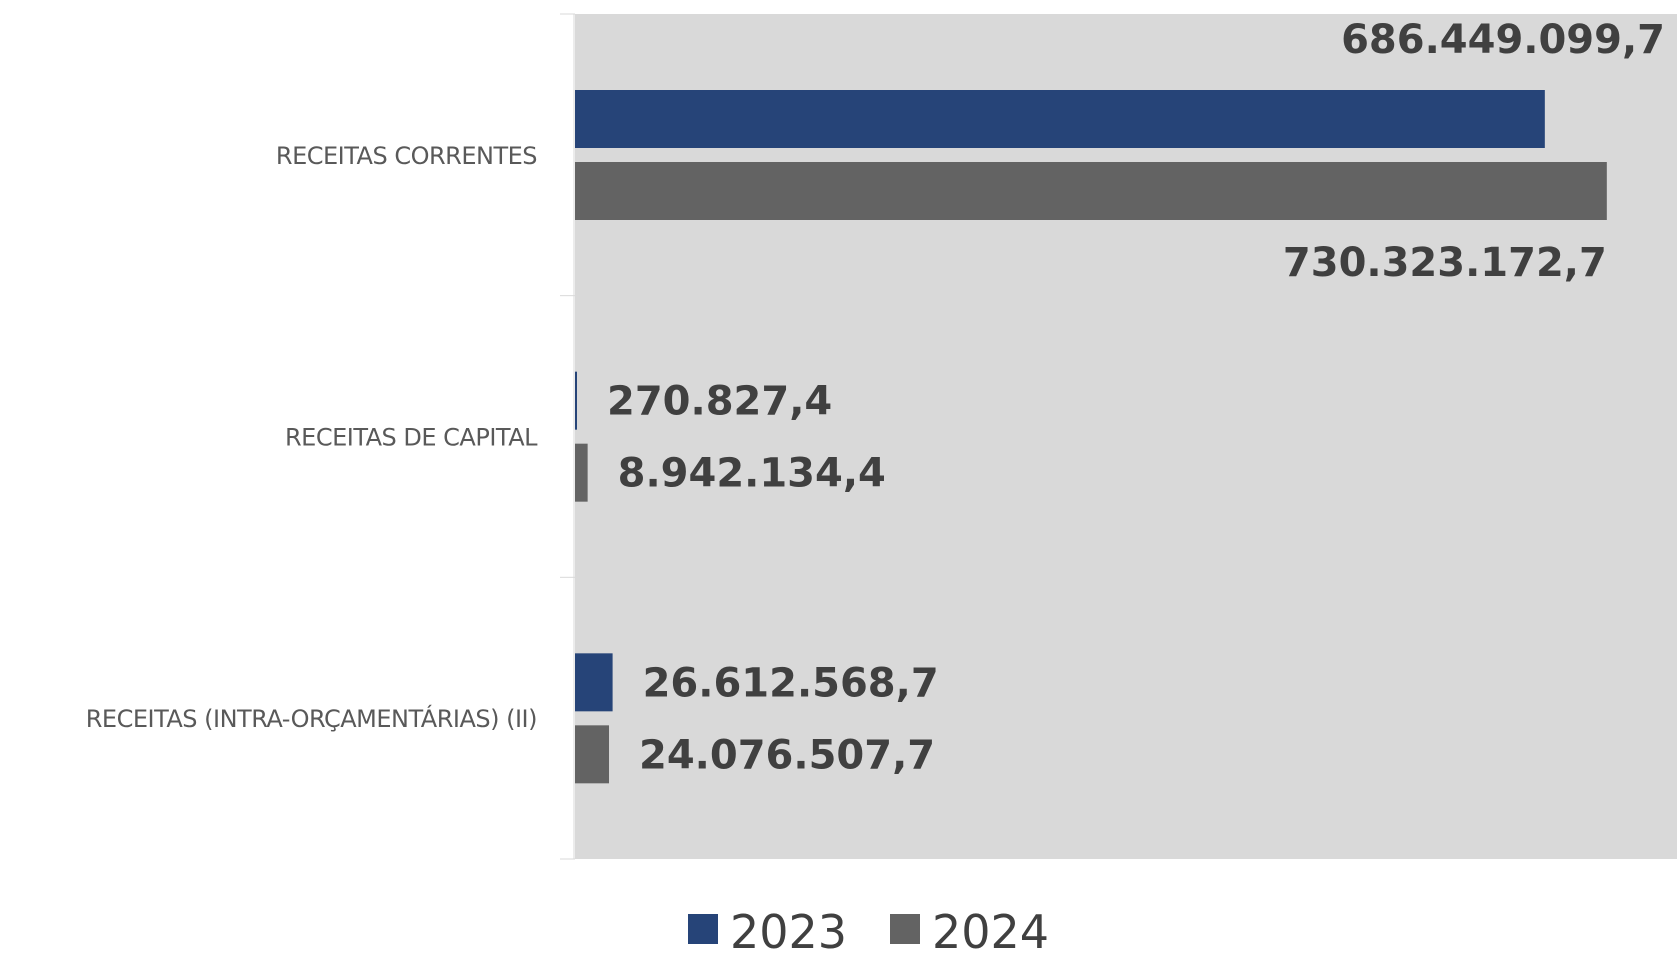  Describe the element at coordinates (788, 932) in the screenshot. I see `legend-label: 2023` at that location.